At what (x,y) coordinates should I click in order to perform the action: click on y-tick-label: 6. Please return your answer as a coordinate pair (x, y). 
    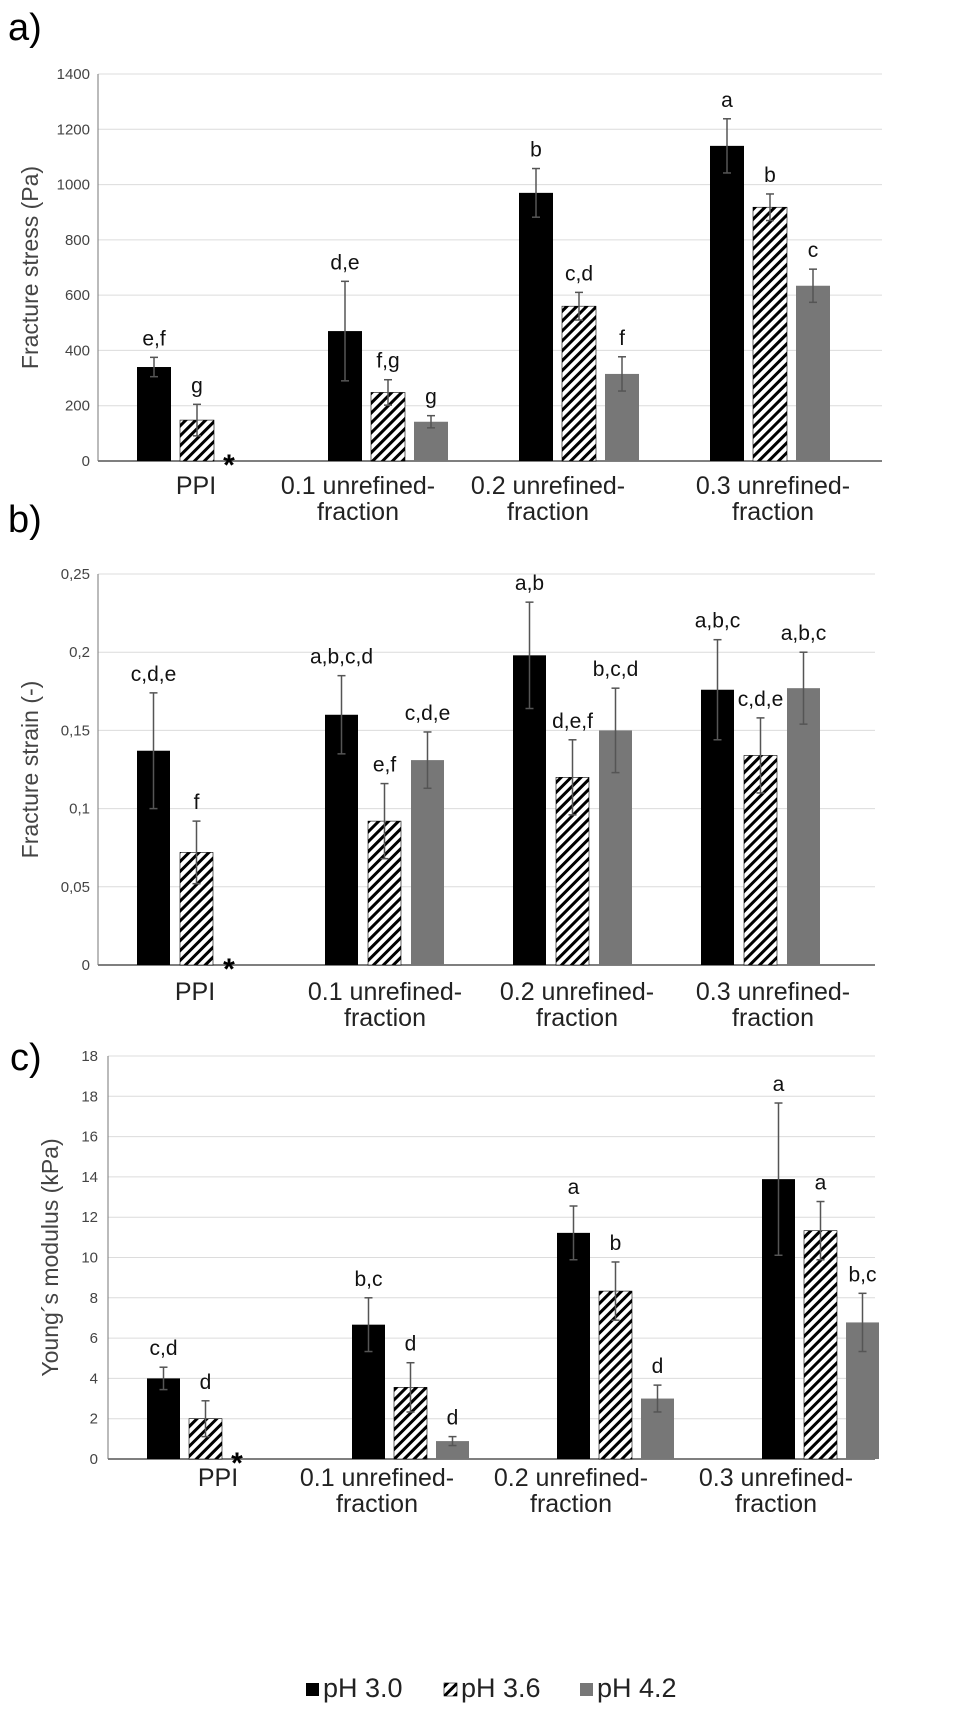
    Looking at the image, I should click on (94, 1338).